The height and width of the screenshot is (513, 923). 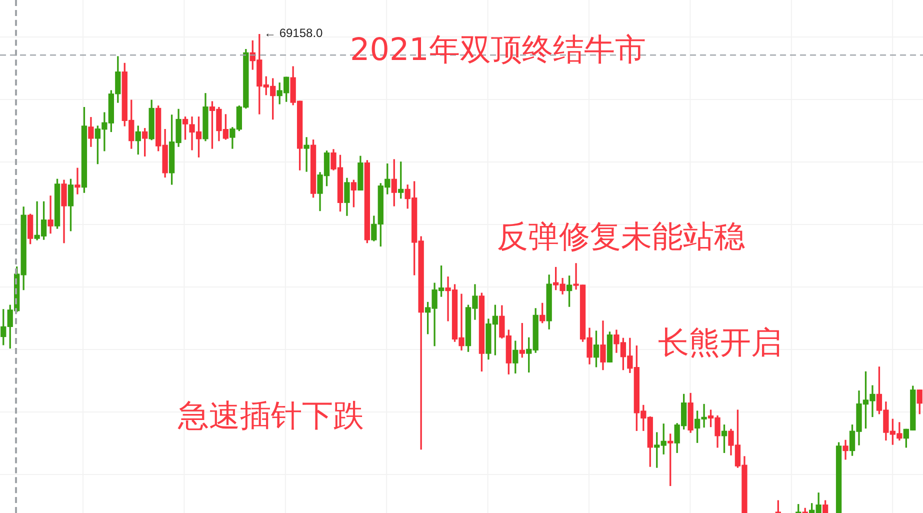 I want to click on annotation: ← 69158.0, so click(x=293, y=33).